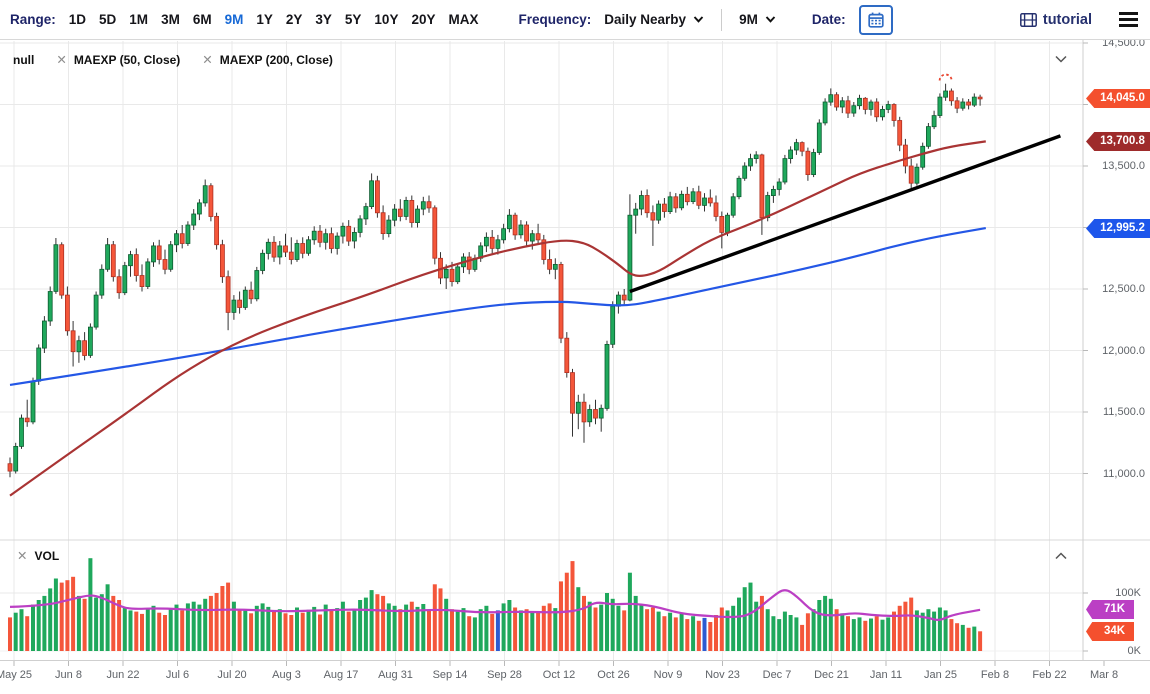 This screenshot has height=694, width=1150. I want to click on x-axis-label: Jan 11, so click(886, 675).